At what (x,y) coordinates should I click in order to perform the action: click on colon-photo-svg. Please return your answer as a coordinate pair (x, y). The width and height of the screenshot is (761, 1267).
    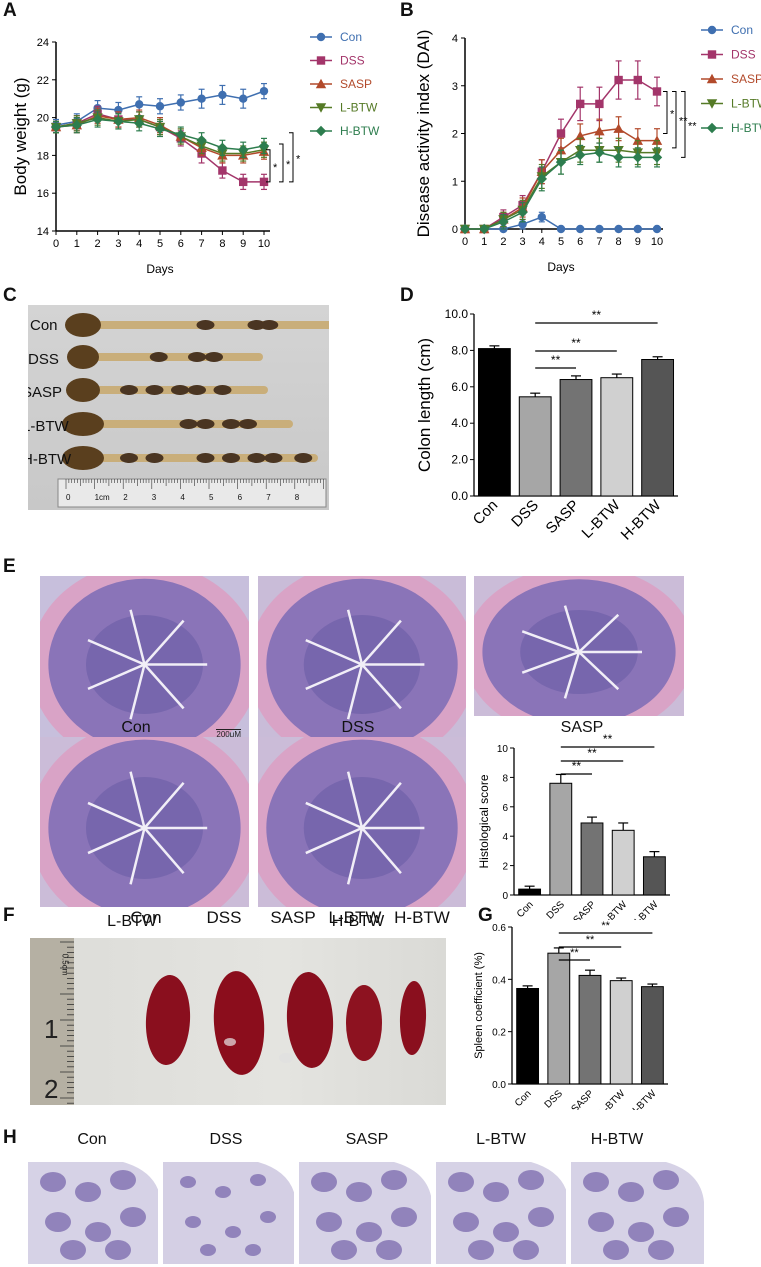
    Looking at the image, I should click on (193, 410).